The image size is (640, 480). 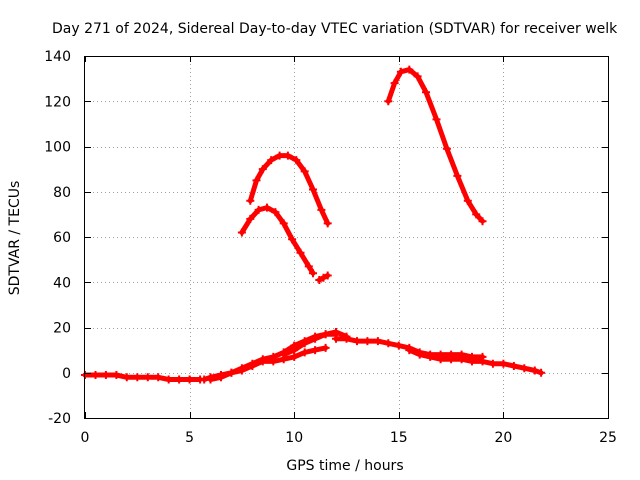 What do you see at coordinates (189, 438) in the screenshot?
I see `x-tick-label: 5` at bounding box center [189, 438].